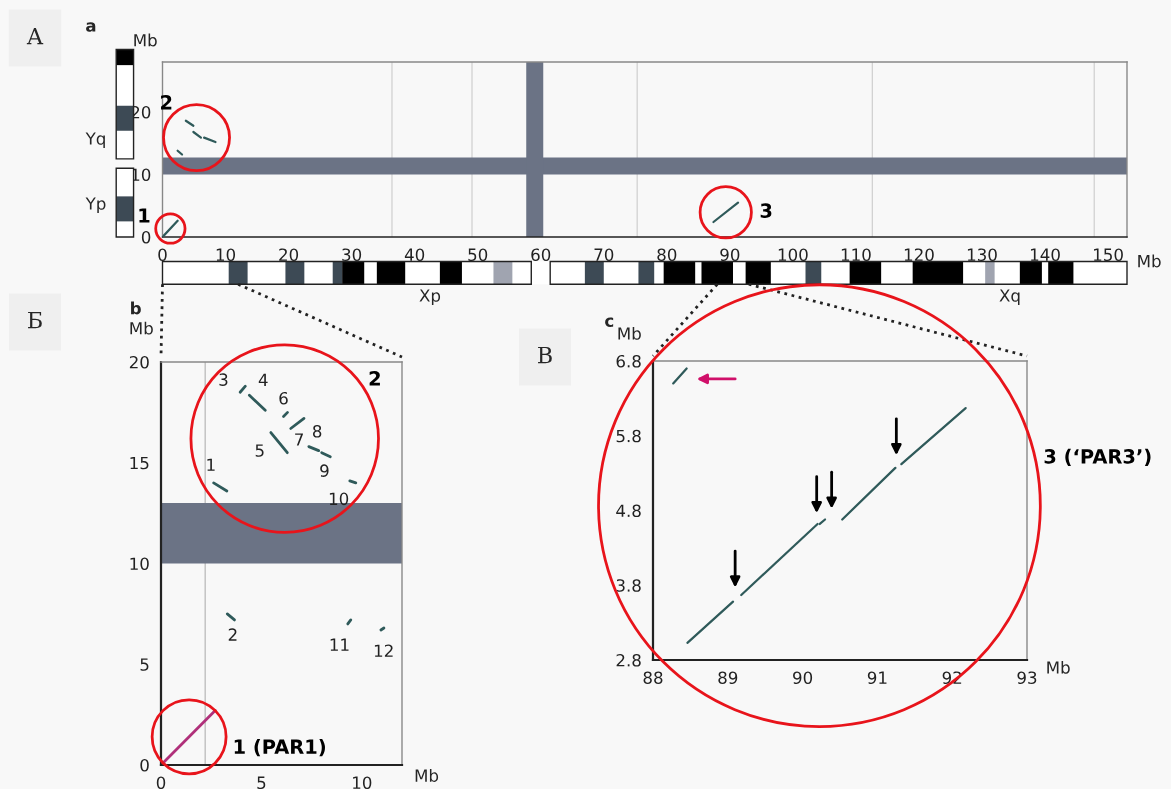 This screenshot has width=1171, height=789. What do you see at coordinates (144, 664) in the screenshot?
I see `y-tick-label: 5` at bounding box center [144, 664].